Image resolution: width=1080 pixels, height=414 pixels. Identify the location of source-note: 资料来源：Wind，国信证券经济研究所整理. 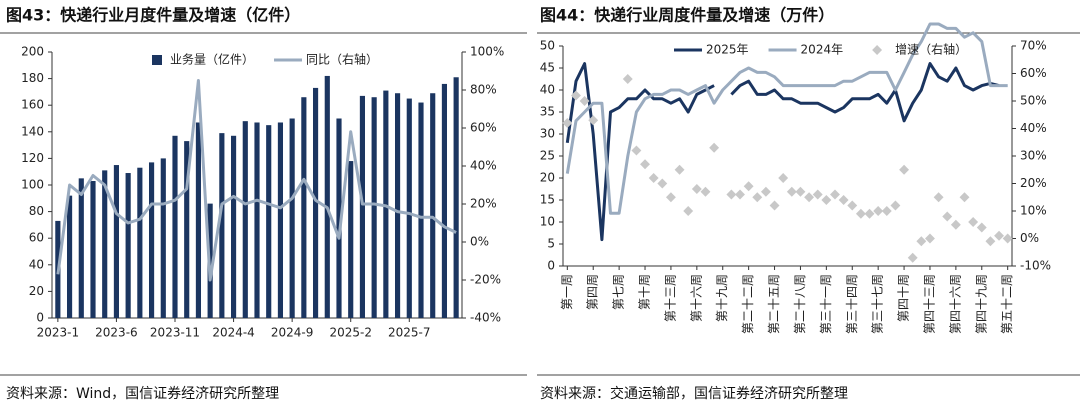
(142, 394).